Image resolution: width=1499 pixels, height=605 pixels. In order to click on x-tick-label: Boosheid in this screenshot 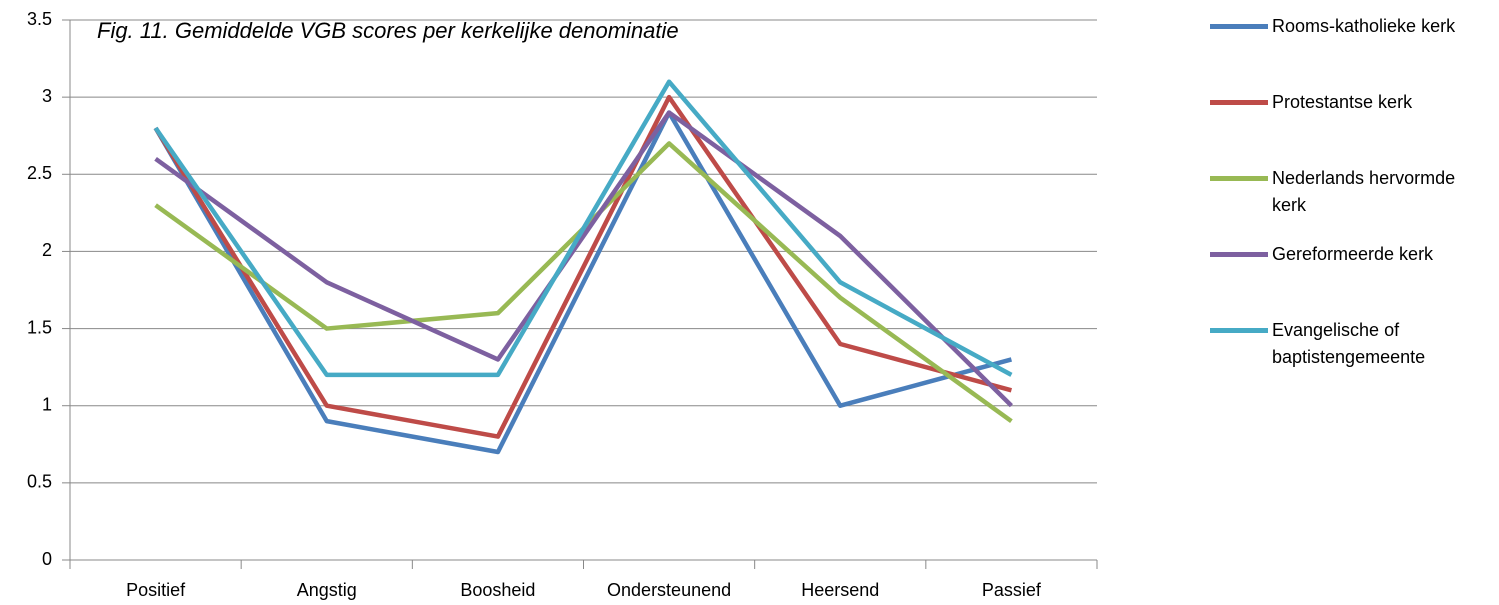, I will do `click(497, 590)`.